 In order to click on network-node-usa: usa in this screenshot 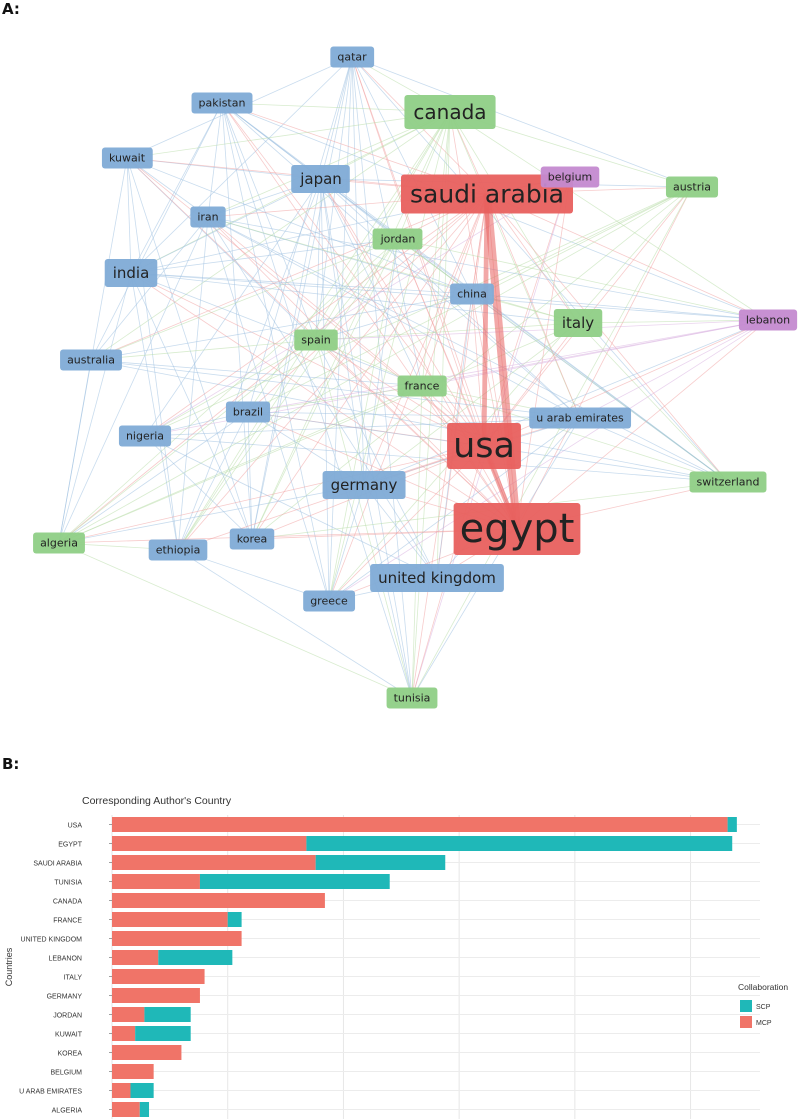, I will do `click(484, 446)`.